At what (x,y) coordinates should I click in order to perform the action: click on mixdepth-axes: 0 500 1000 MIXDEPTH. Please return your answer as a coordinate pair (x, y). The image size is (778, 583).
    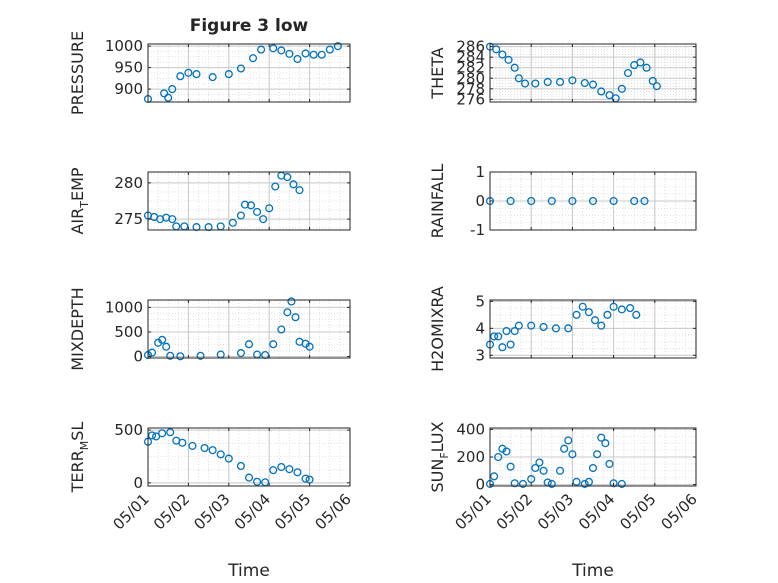
    Looking at the image, I should click on (209, 329).